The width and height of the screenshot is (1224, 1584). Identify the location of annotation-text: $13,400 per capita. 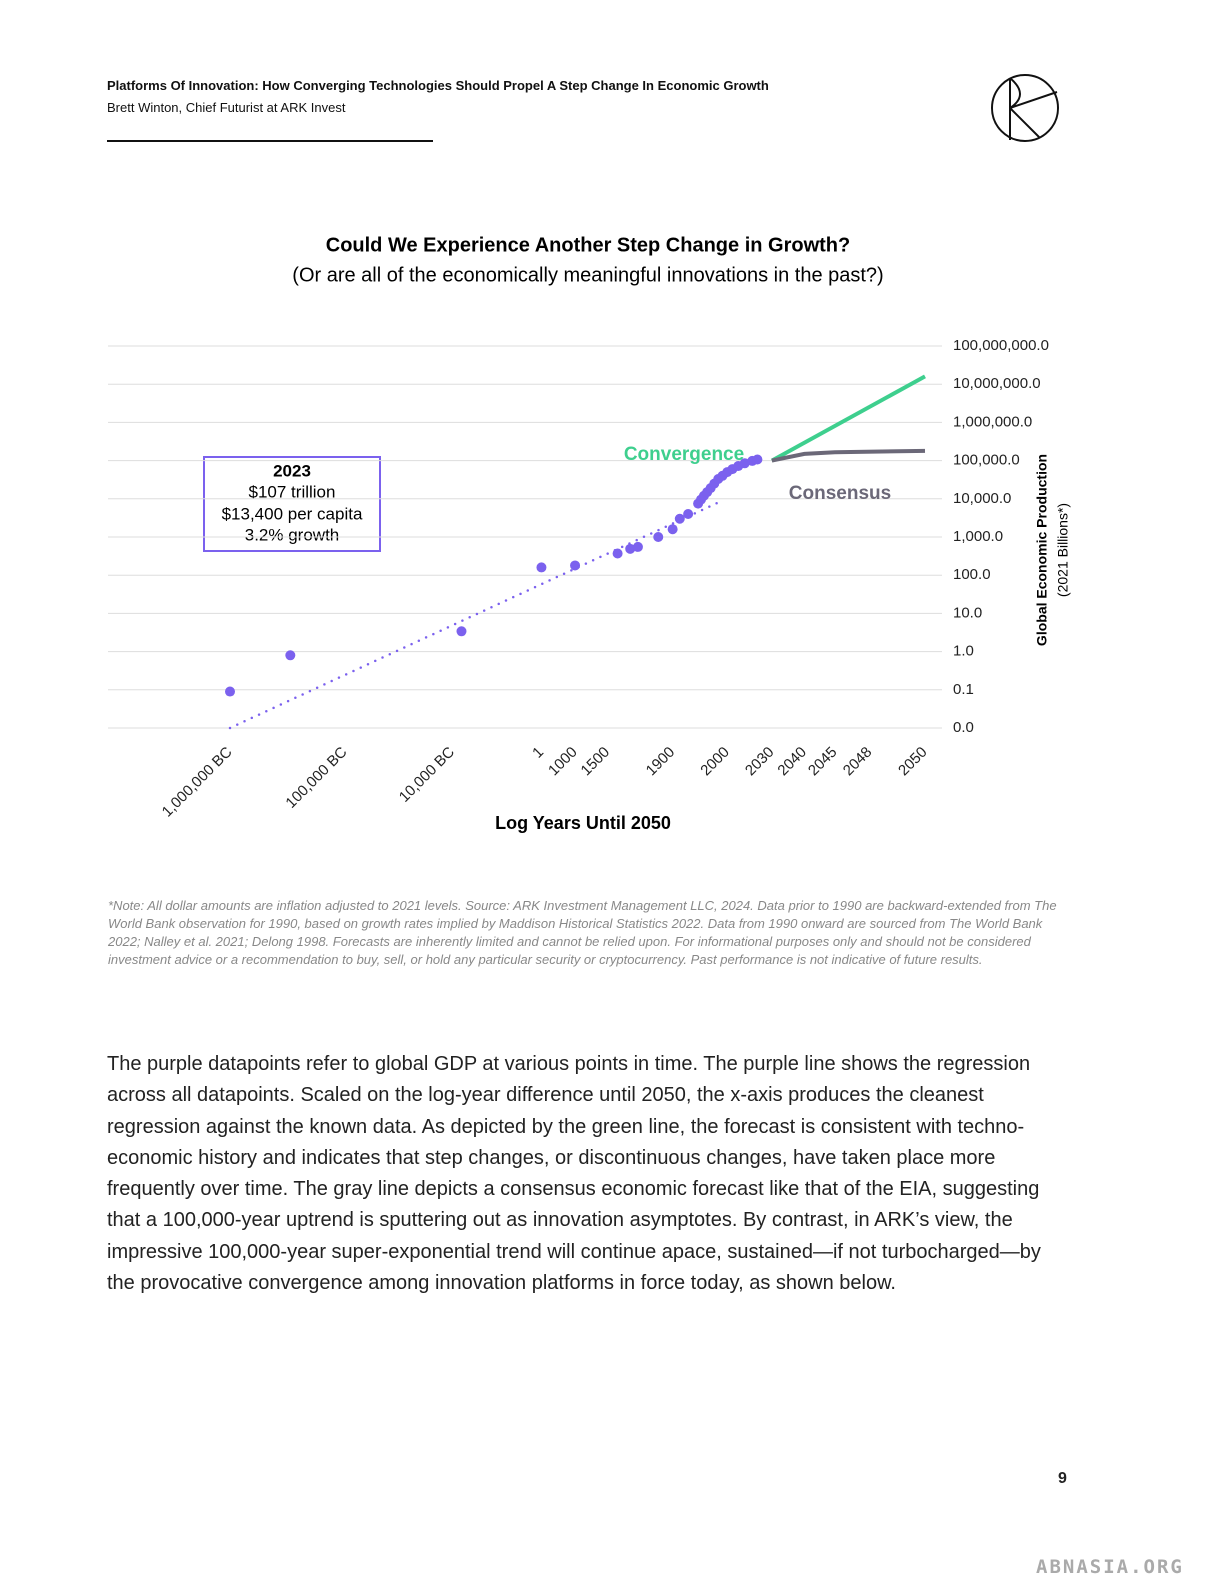
(292, 513).